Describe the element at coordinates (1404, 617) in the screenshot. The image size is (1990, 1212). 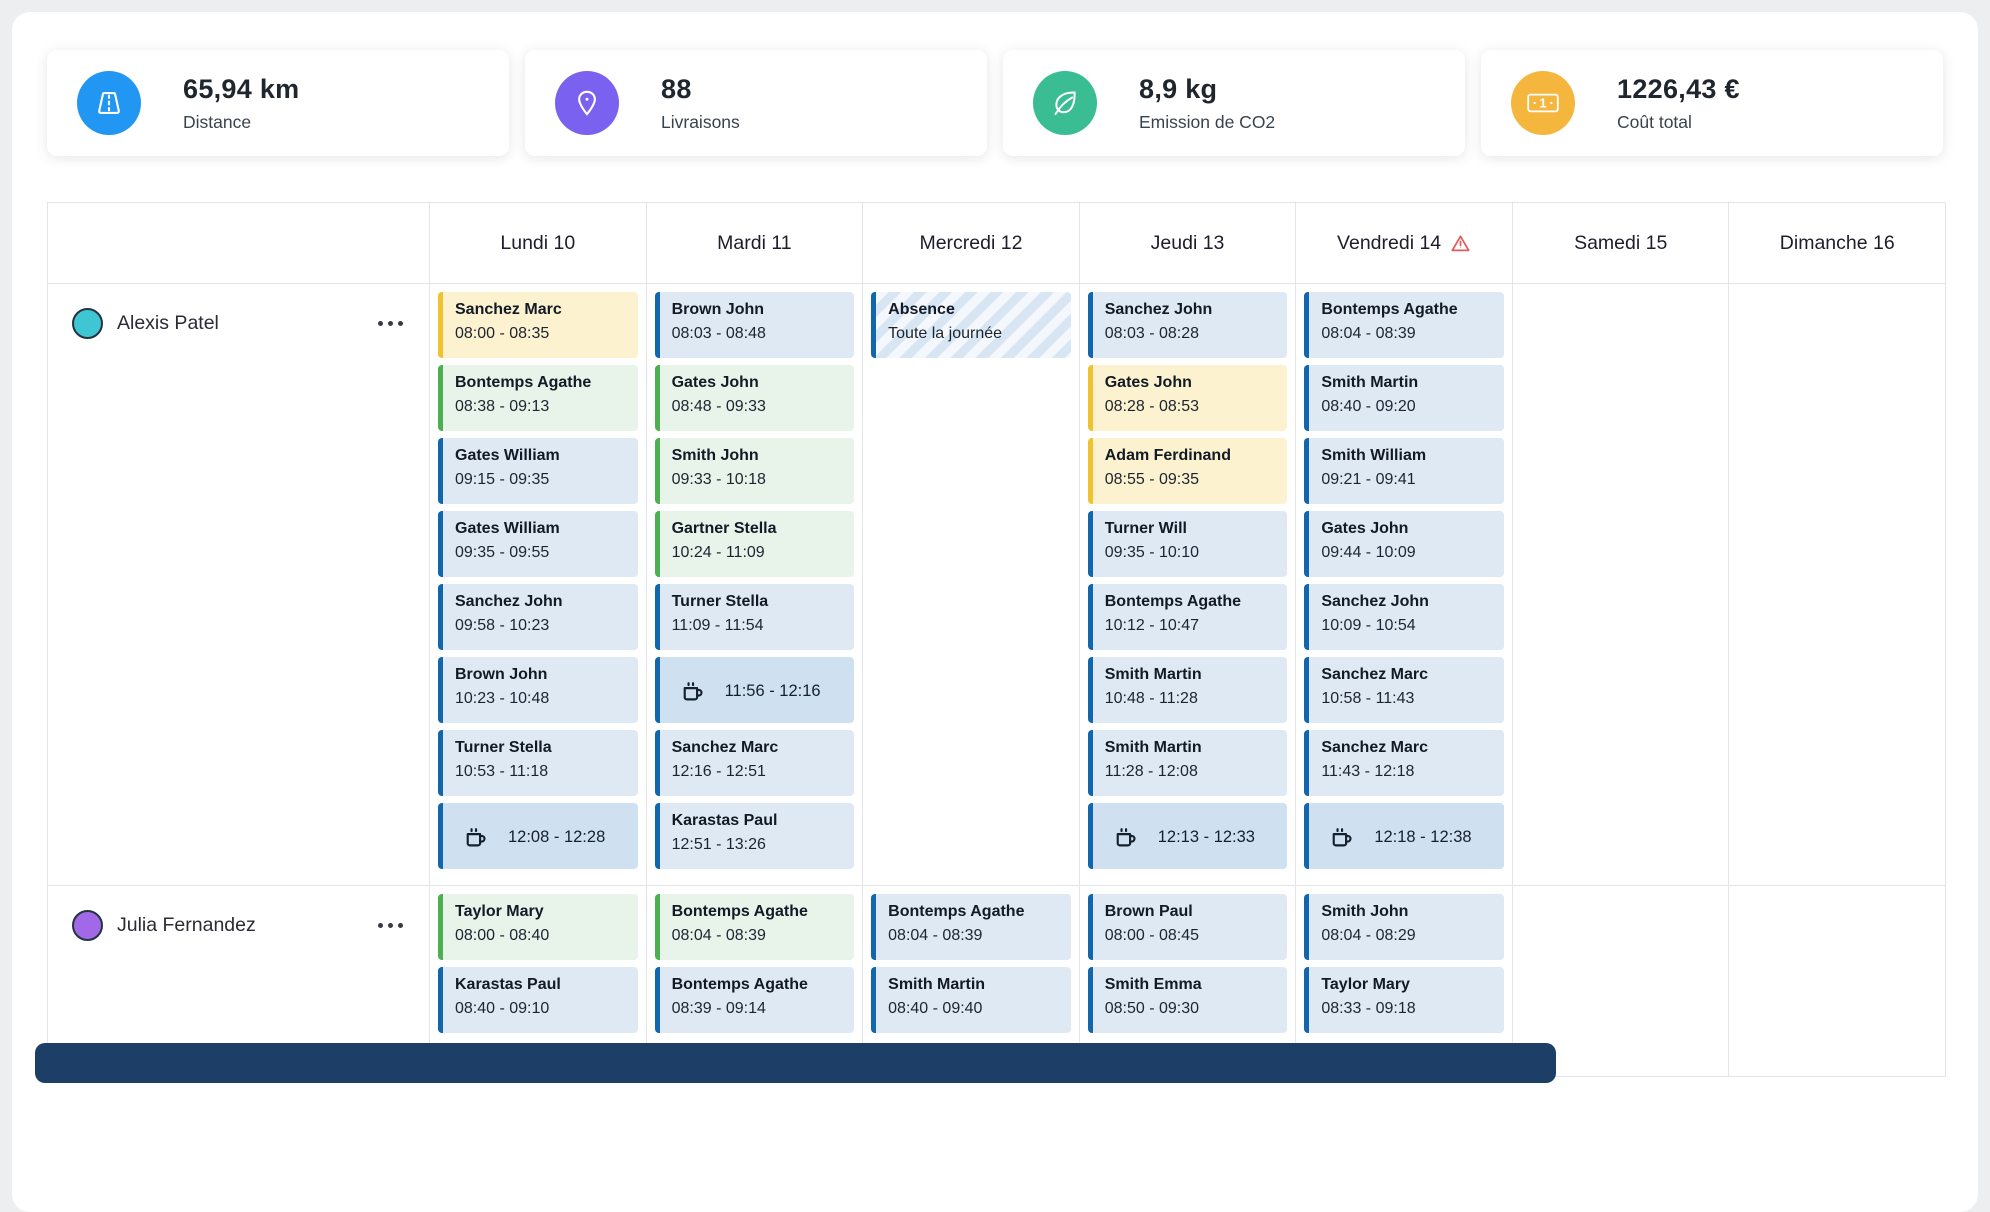
I see `appointment-card: Sanchez John 10:09 - 10:54` at that location.